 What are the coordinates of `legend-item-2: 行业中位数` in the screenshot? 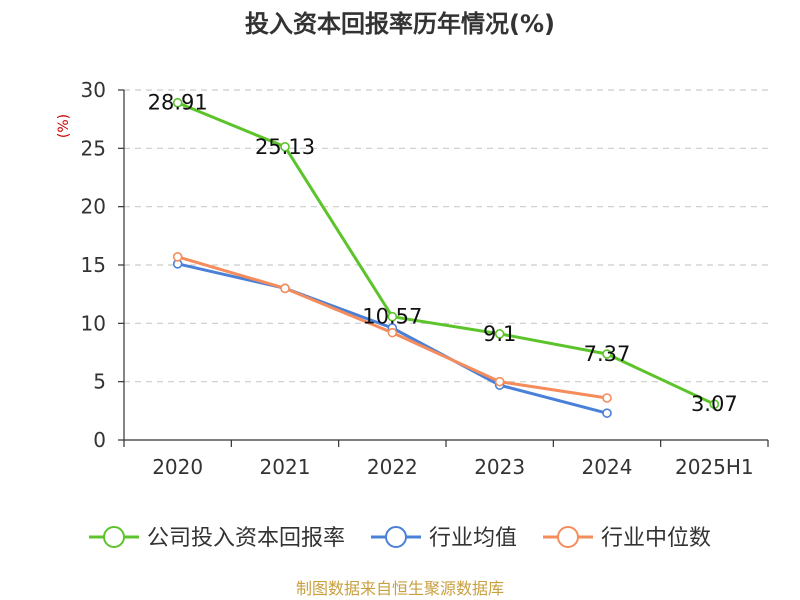 It's located at (627, 538).